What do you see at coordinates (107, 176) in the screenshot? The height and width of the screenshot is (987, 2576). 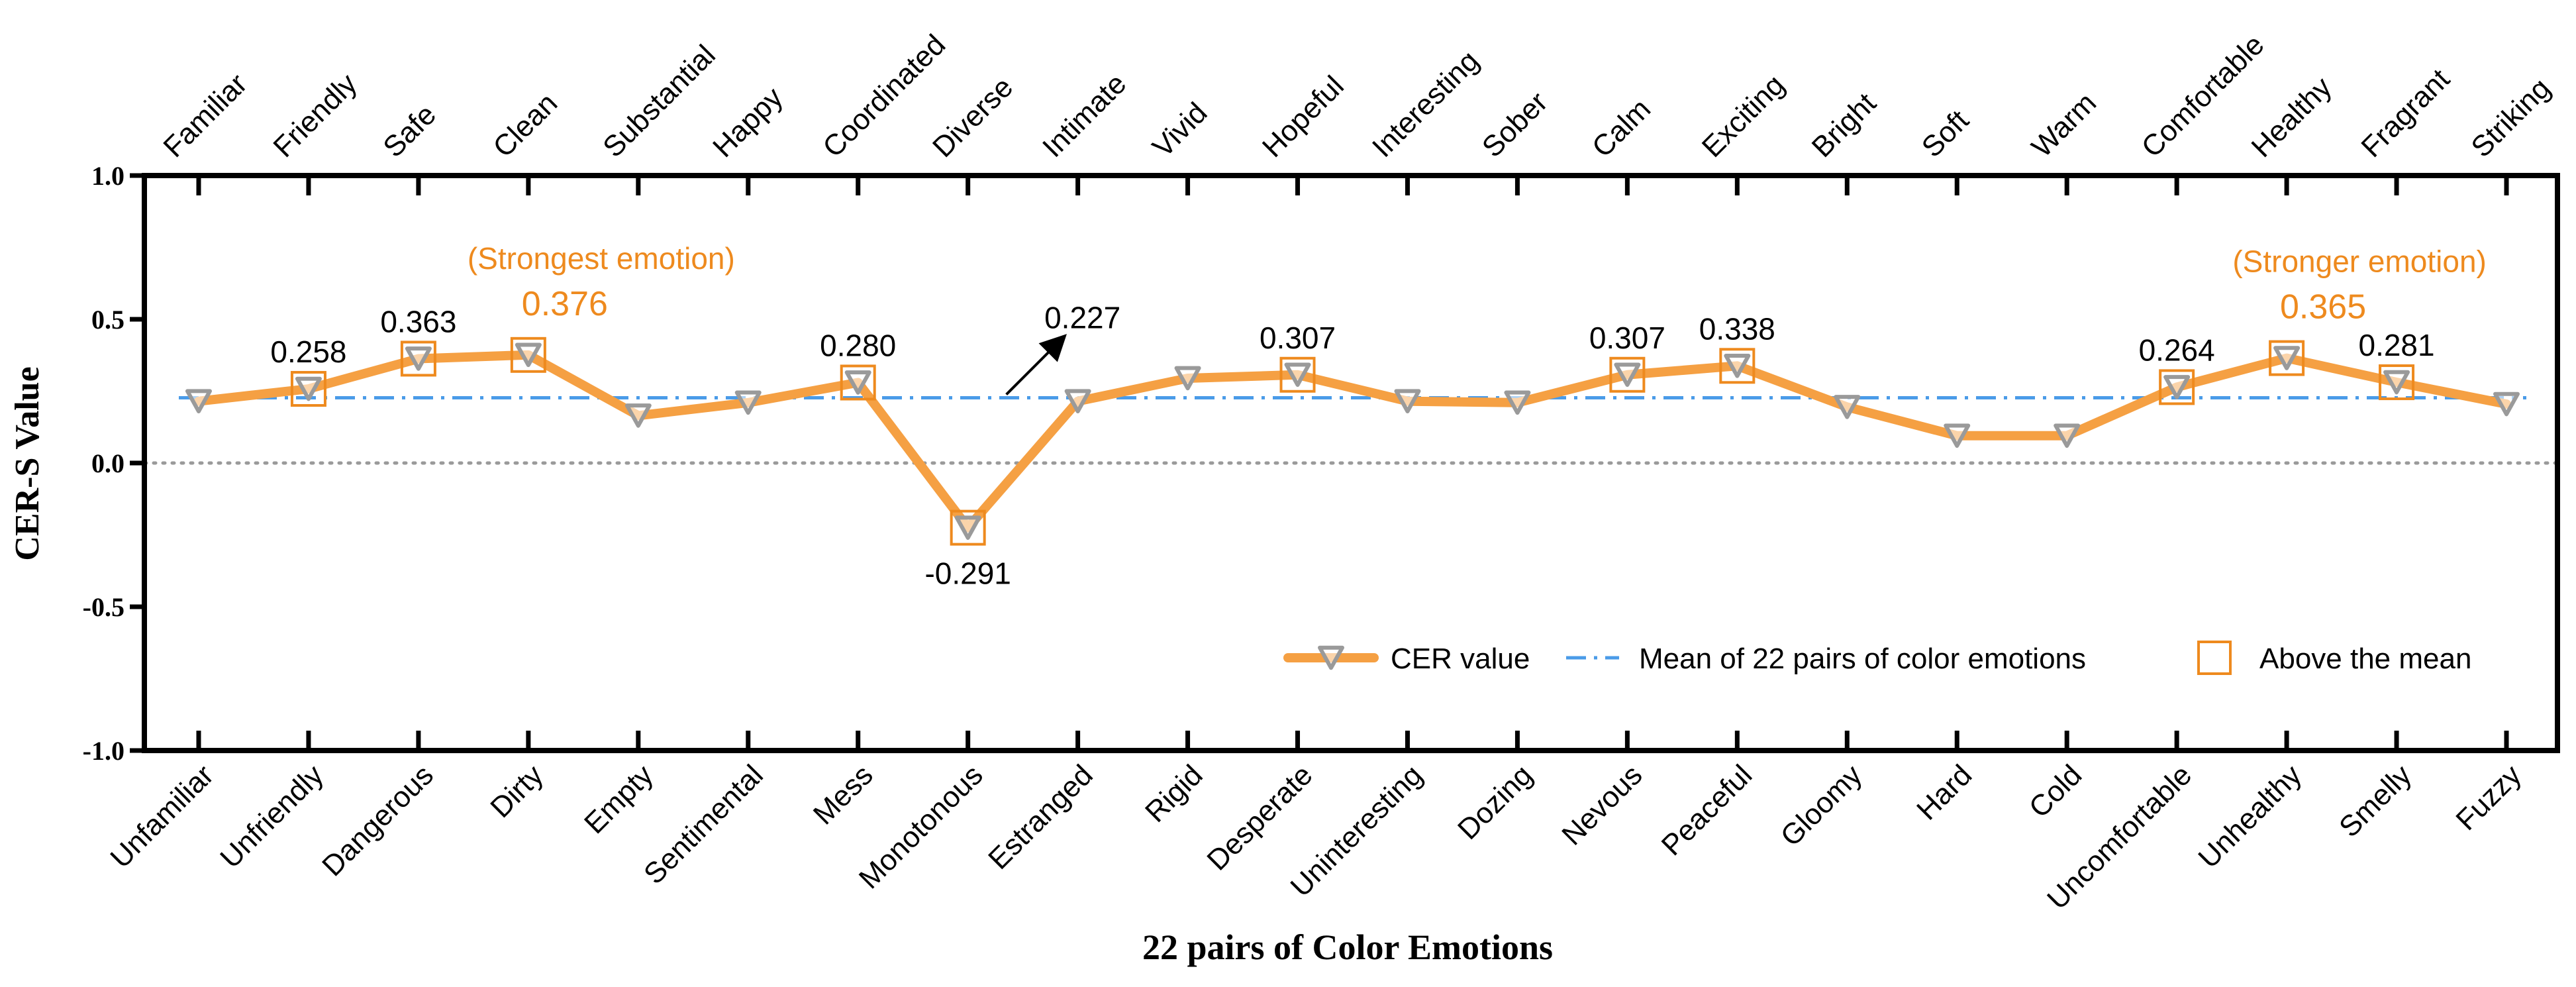 I see `y-tick-label: 1.0` at bounding box center [107, 176].